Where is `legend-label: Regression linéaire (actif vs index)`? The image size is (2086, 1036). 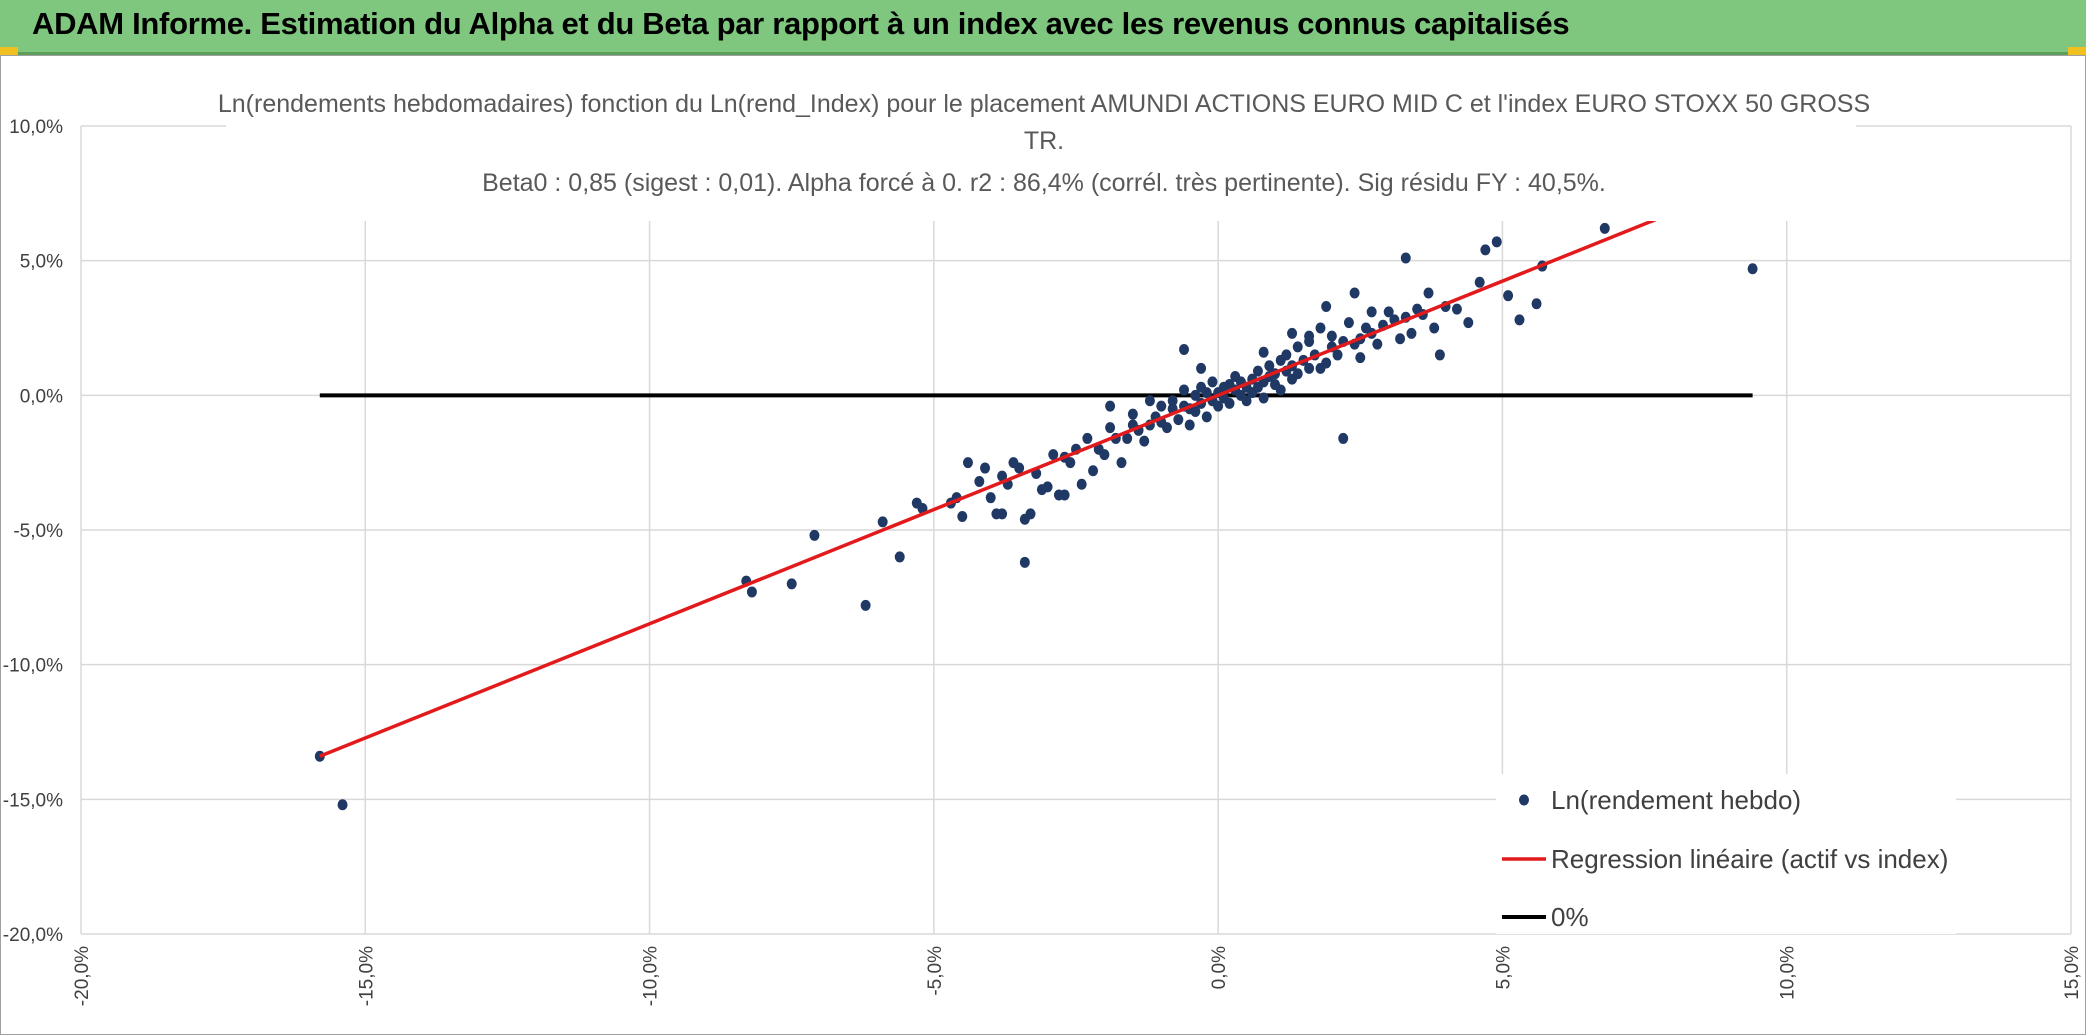 legend-label: Regression linéaire (actif vs index) is located at coordinates (1749, 859).